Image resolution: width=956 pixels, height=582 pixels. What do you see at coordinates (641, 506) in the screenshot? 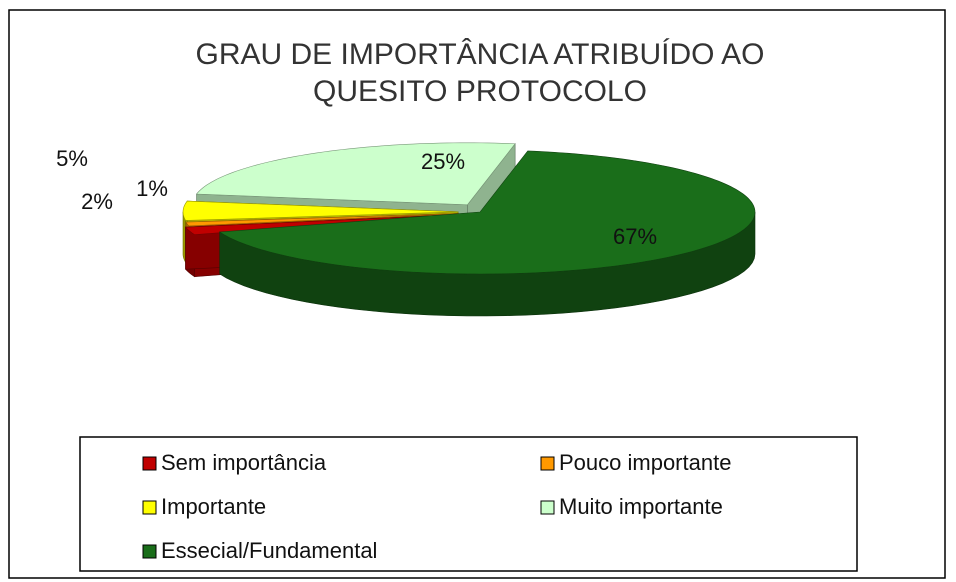
I see `legend-label: Muito importante` at bounding box center [641, 506].